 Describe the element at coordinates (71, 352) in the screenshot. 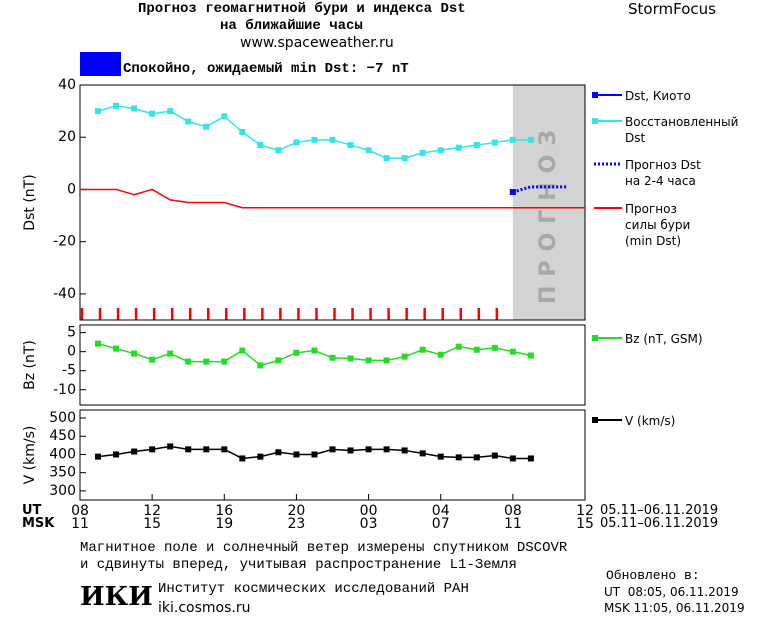

I see `y-tick-label: 0` at that location.